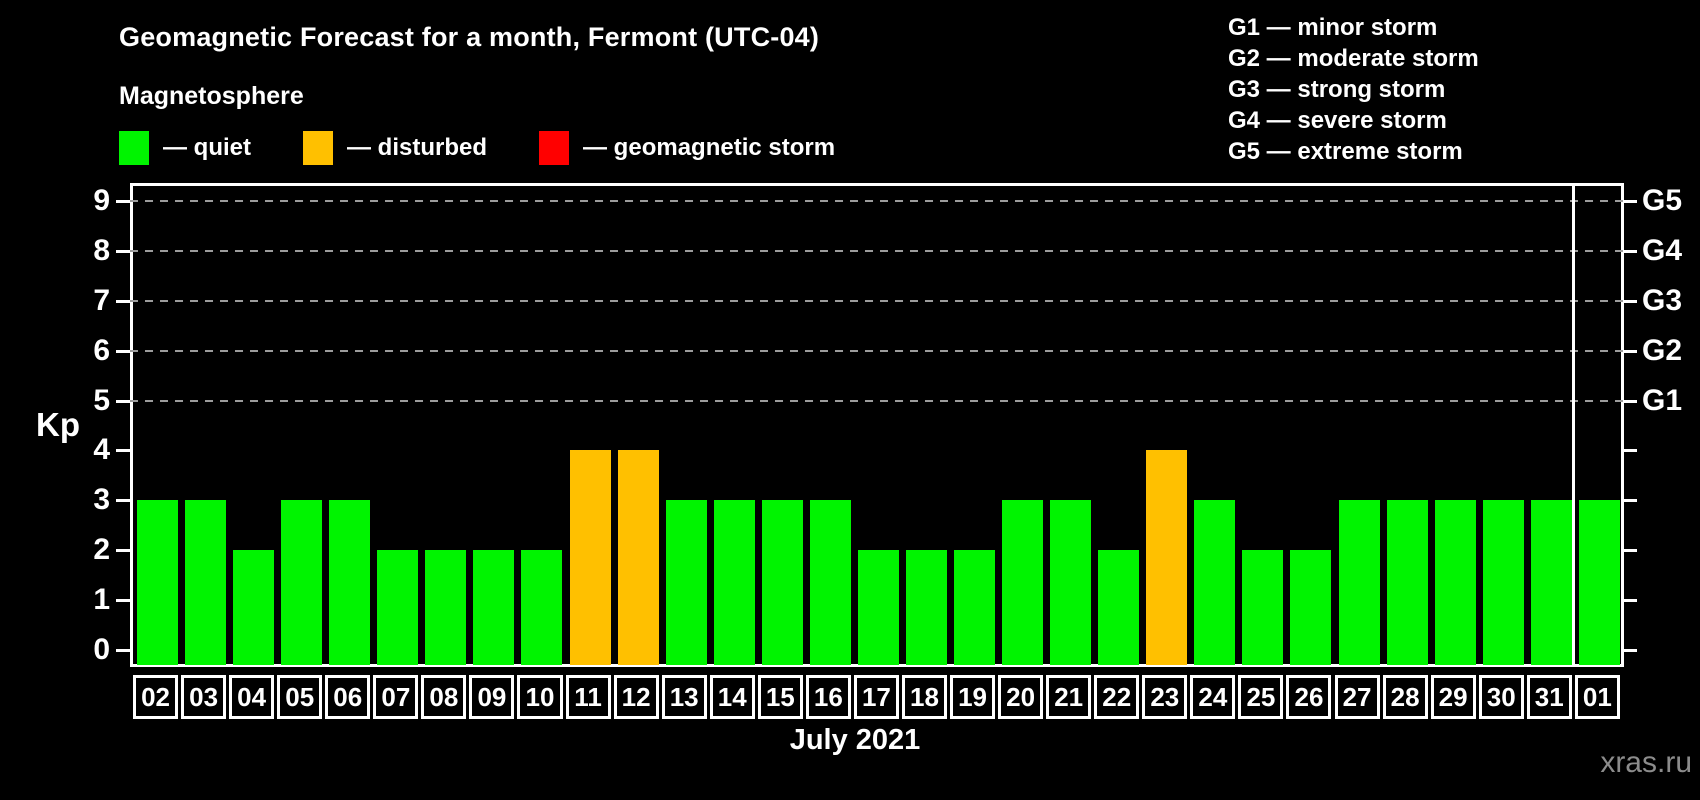 The height and width of the screenshot is (800, 1700). Describe the element at coordinates (101, 400) in the screenshot. I see `y-tick-label-5: 5` at that location.